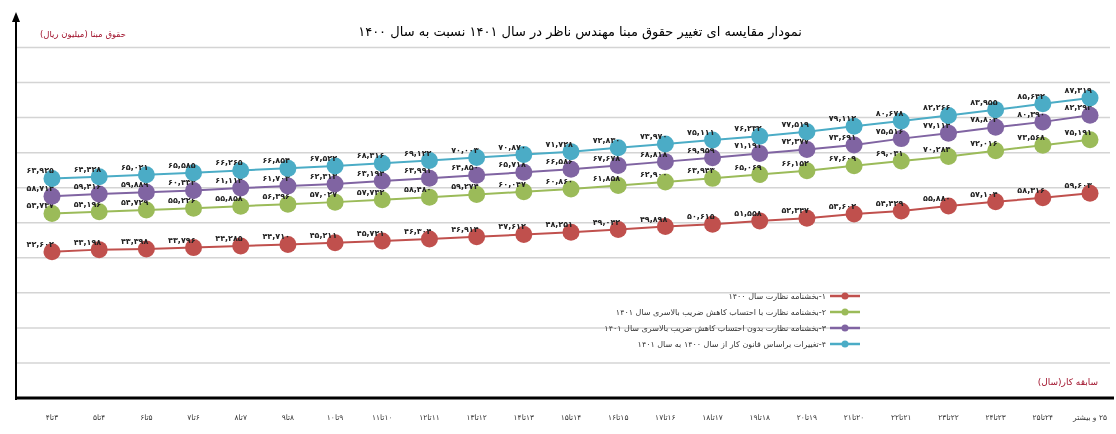 This screenshot has width=1116, height=434. Describe the element at coordinates (182, 201) in the screenshot. I see `data-label: ۵۵,۲۲۶` at that location.